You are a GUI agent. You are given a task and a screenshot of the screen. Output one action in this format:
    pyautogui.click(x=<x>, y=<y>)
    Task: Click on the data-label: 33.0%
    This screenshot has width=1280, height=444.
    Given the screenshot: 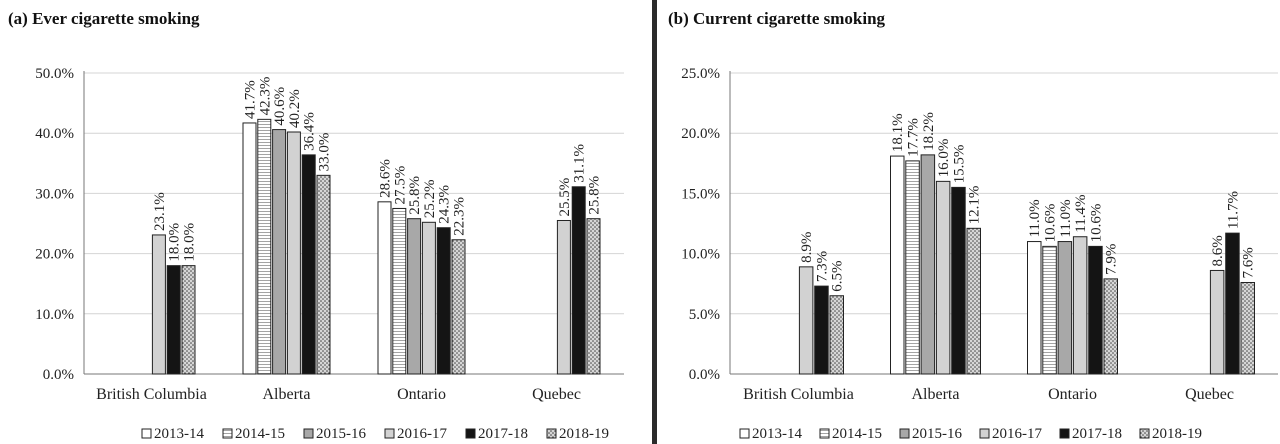 What is the action you would take?
    pyautogui.click(x=325, y=152)
    